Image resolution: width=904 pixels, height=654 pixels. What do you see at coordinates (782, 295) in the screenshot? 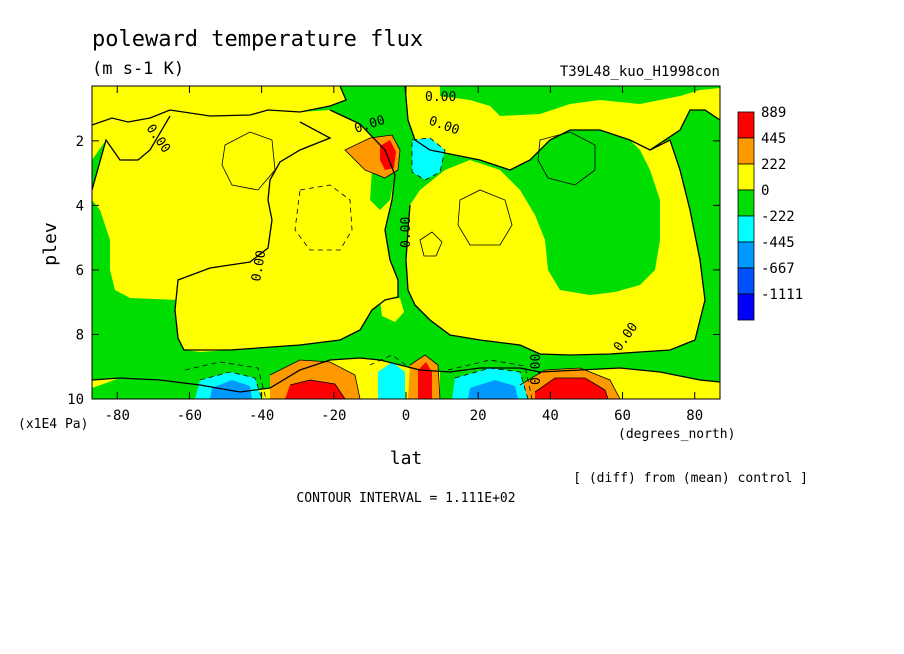
I see `colorbar-label: -1111` at bounding box center [782, 295].